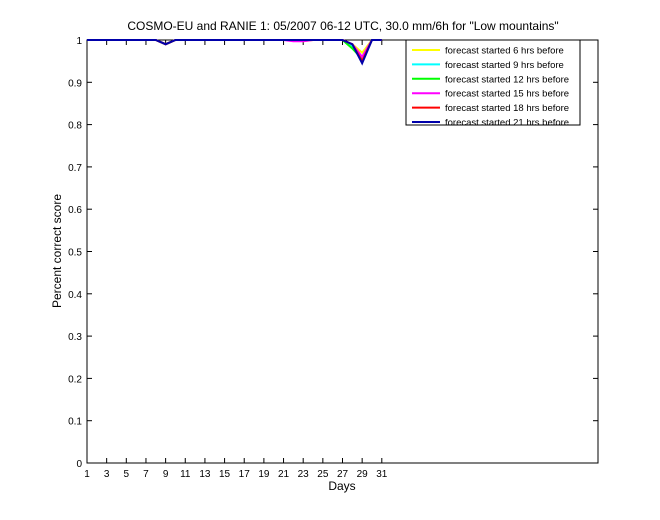 This screenshot has width=660, height=520. I want to click on x-tick-label: 31, so click(382, 474).